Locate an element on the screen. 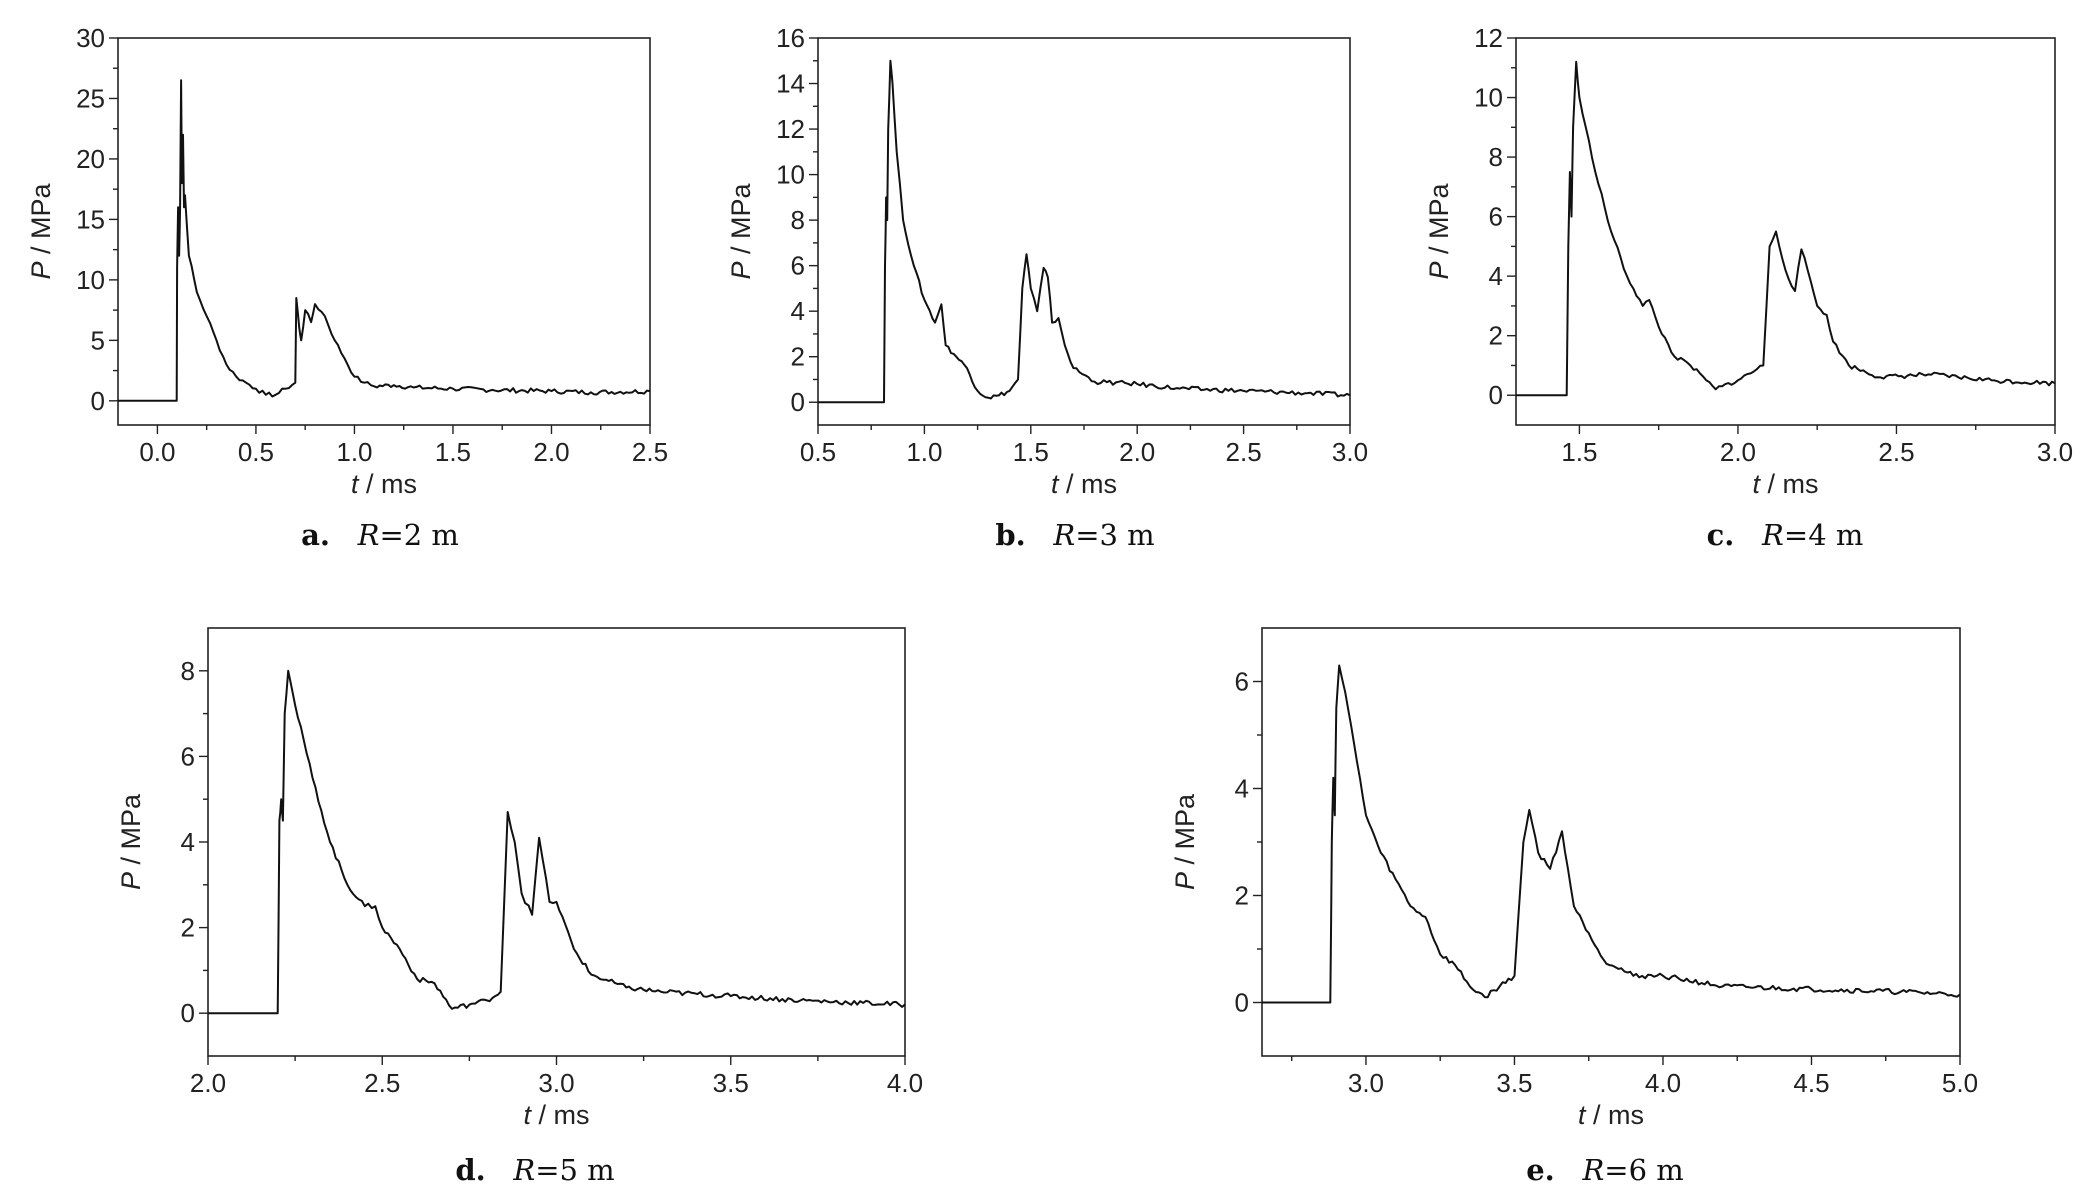 This screenshot has width=2098, height=1204. caption: c. R=4 m is located at coordinates (1785, 535).